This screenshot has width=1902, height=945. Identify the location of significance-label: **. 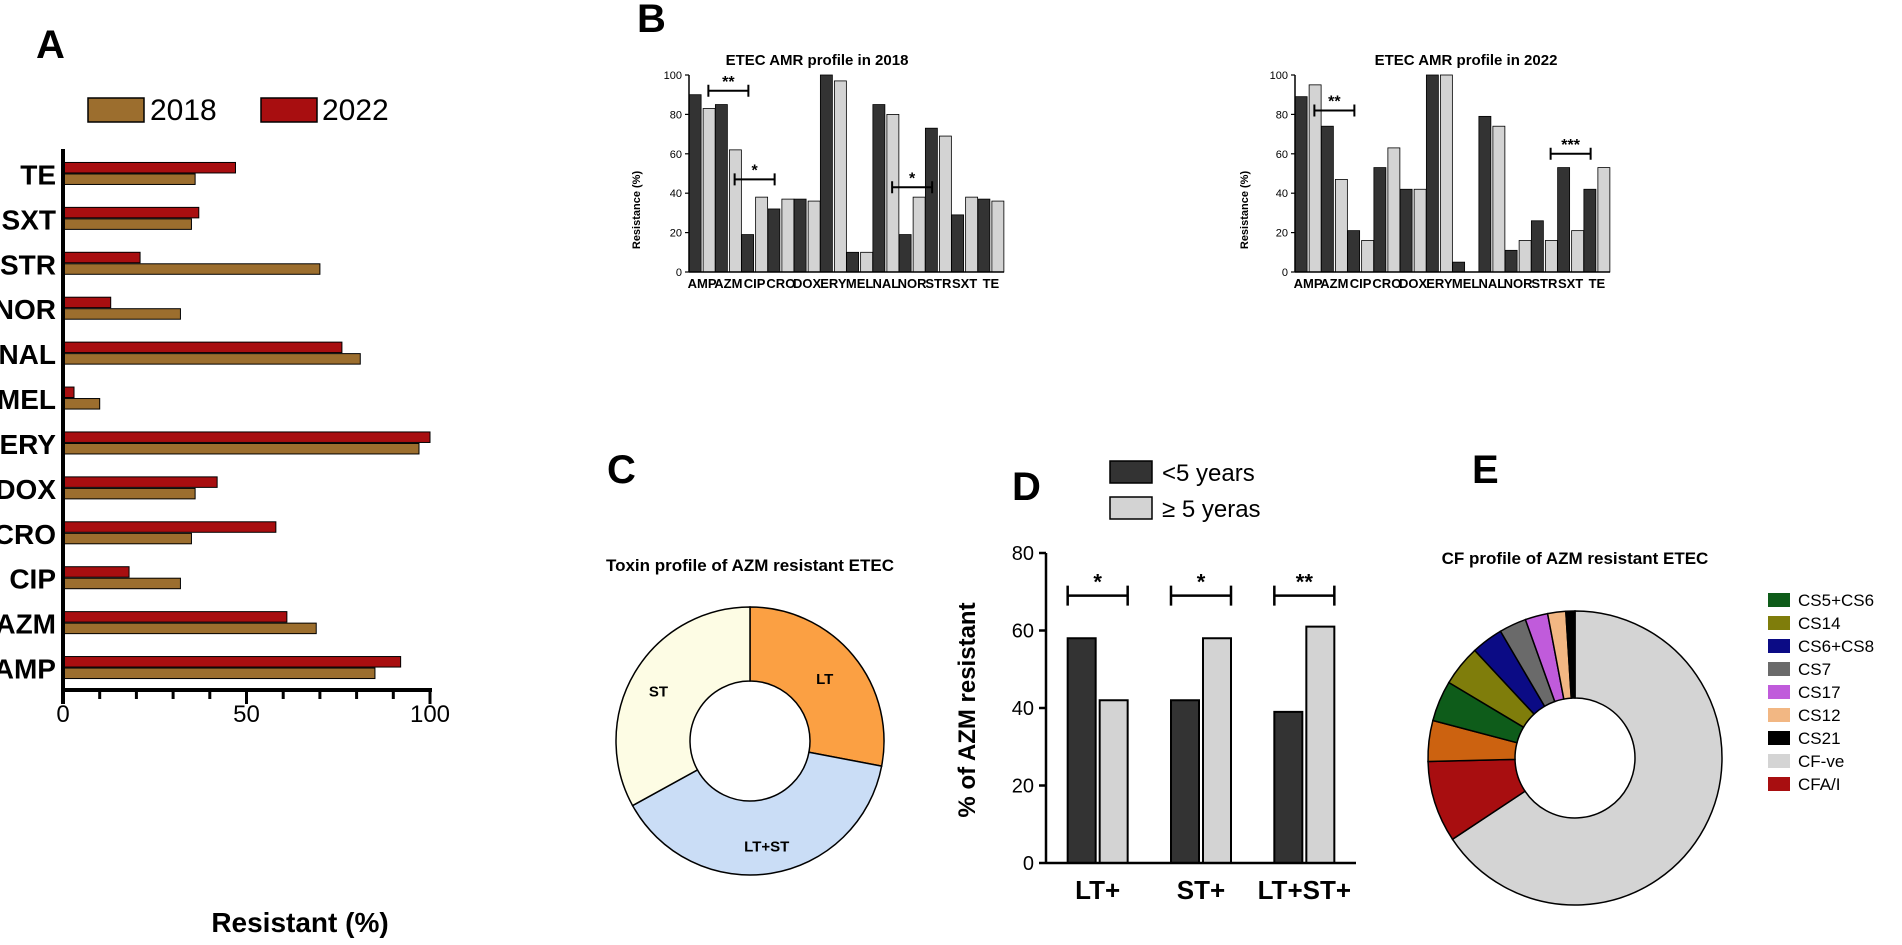
(728, 82).